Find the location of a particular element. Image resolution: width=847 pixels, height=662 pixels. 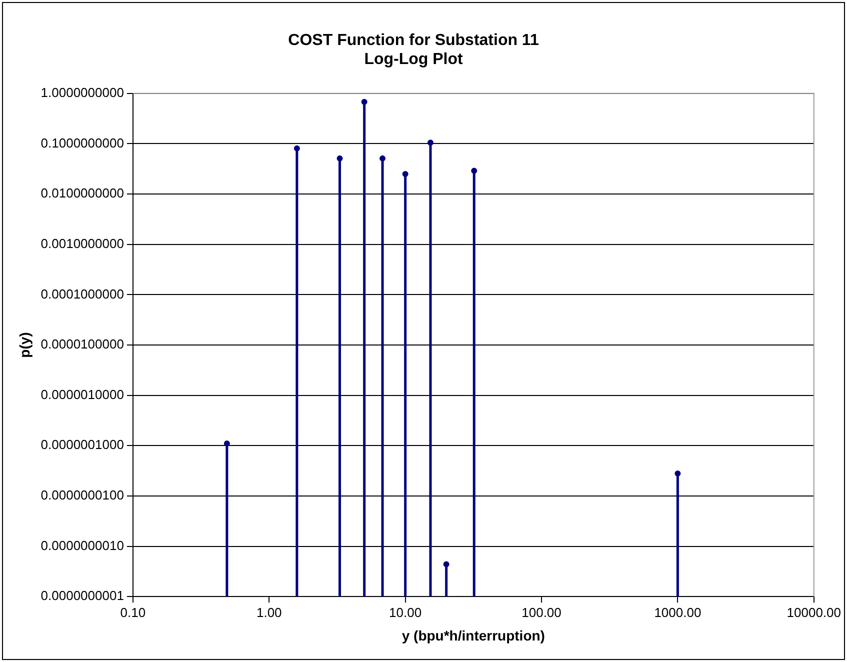

y-tick-label: 0.0000000100 is located at coordinates (82, 495).